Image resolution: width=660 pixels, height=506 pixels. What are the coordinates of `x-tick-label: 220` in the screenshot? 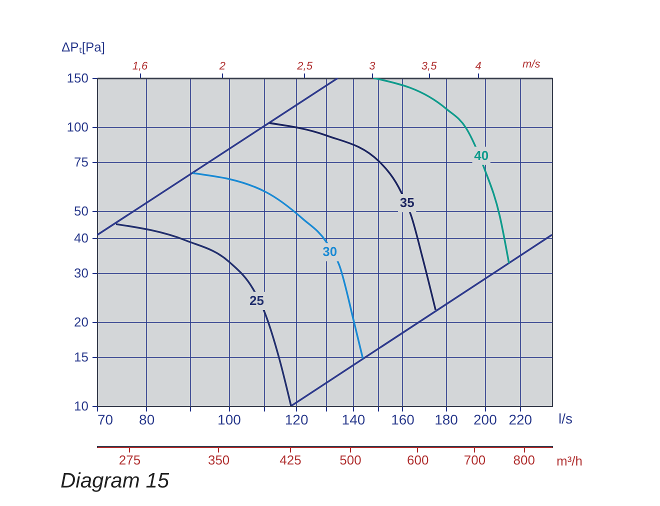 It's located at (520, 420).